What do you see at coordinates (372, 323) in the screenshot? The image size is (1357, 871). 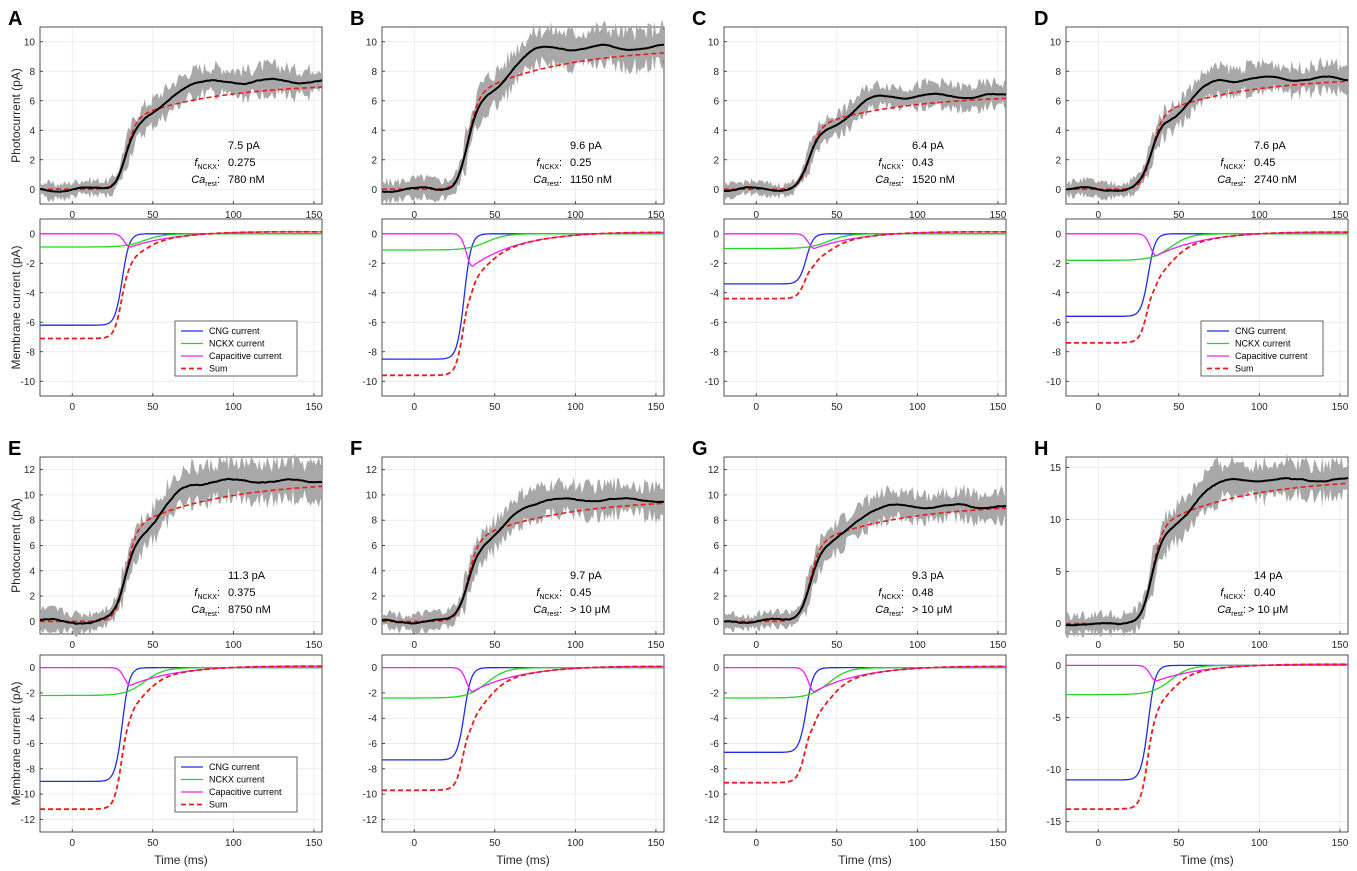 I see `y-tick-label: -6` at bounding box center [372, 323].